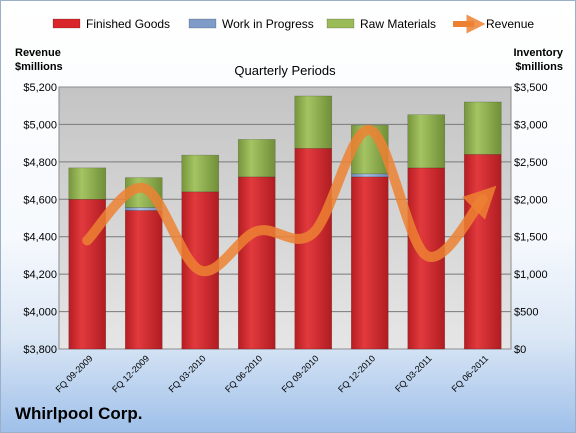  What do you see at coordinates (531, 200) in the screenshot?
I see `y-right-tick-label: $2,000` at bounding box center [531, 200].